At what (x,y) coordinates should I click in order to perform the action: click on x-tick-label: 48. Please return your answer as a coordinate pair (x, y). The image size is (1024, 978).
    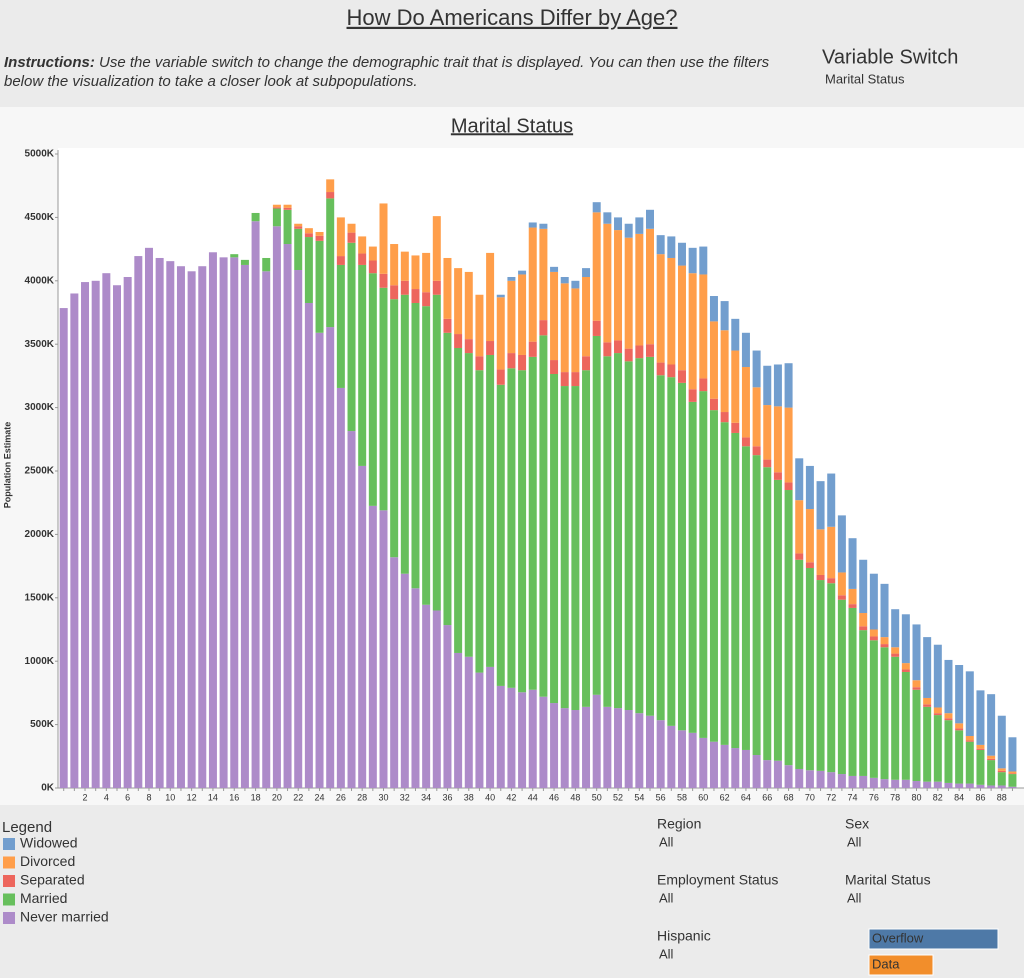
    Looking at the image, I should click on (575, 797).